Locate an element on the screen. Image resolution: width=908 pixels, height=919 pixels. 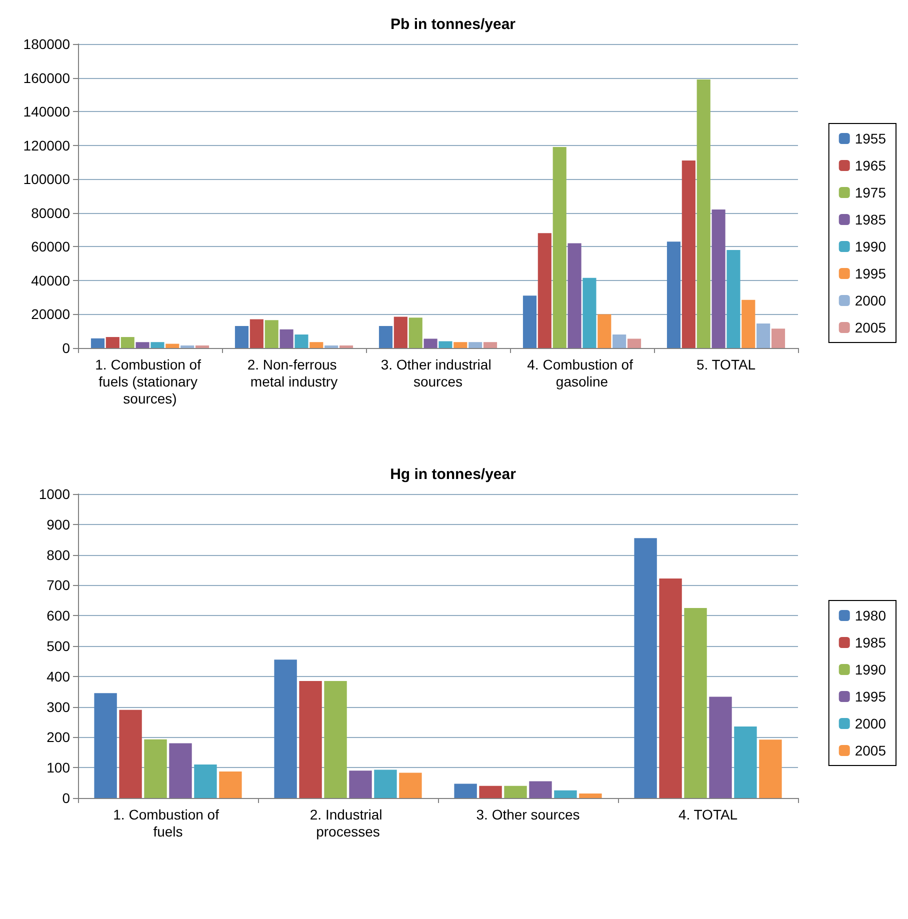
y-tick-label: 40000 is located at coordinates (50, 280).